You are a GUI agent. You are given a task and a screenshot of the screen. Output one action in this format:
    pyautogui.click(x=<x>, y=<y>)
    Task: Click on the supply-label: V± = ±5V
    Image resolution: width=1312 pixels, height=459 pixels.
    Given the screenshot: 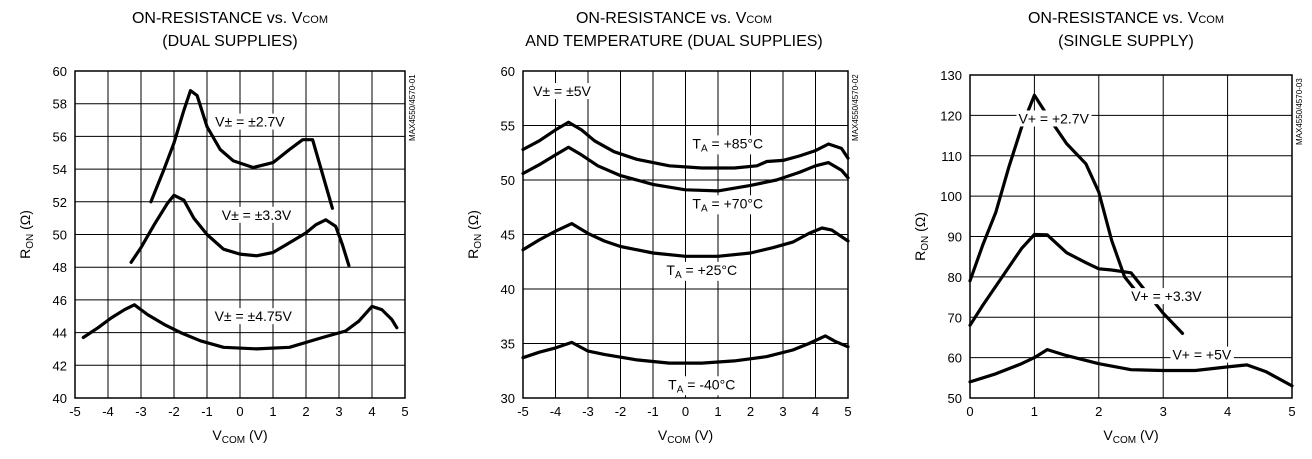 What is the action you would take?
    pyautogui.click(x=562, y=91)
    